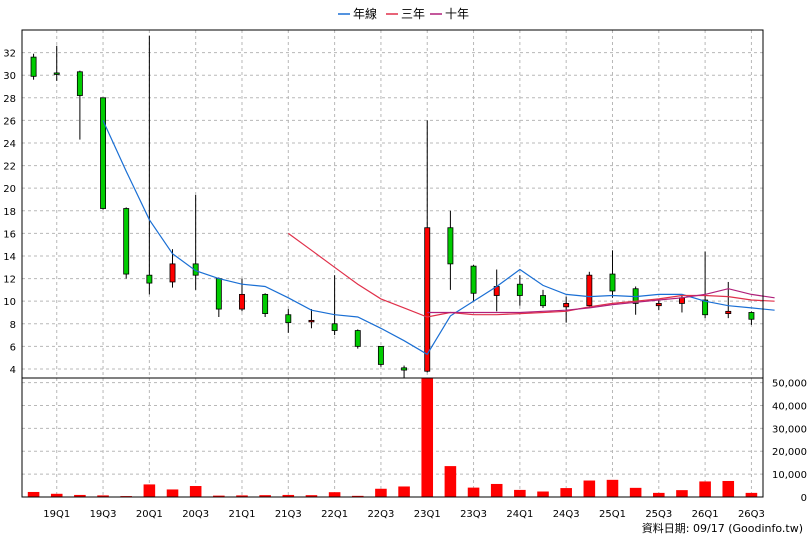  What do you see at coordinates (9, 212) in the screenshot?
I see `price-tick-label: 18` at bounding box center [9, 212].